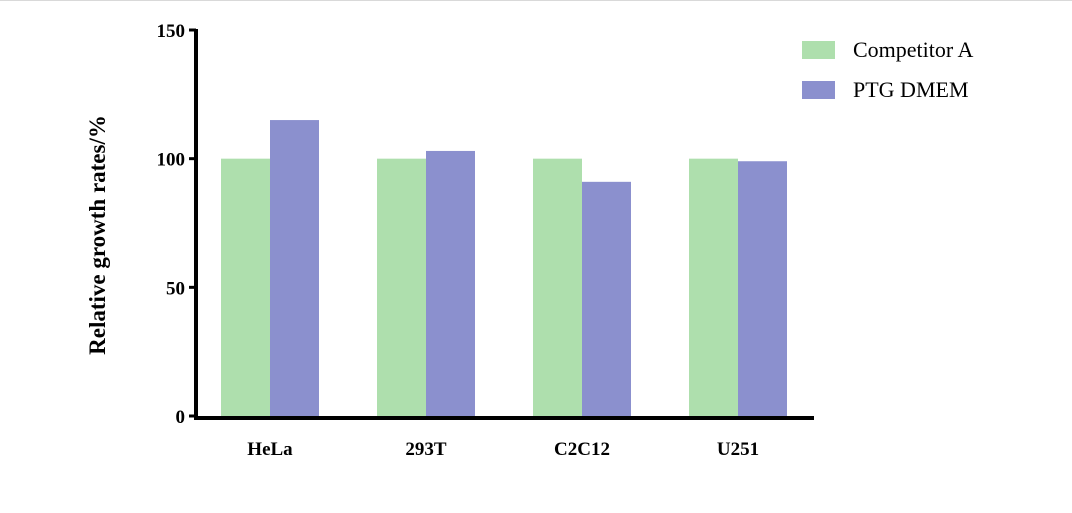  I want to click on y-tick-label: 0, so click(181, 417).